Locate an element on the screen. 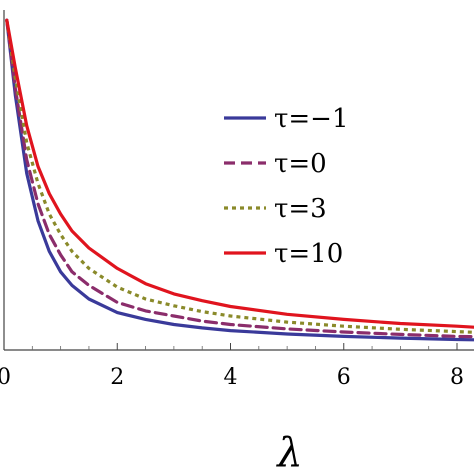 The height and width of the screenshot is (474, 474). x-tick-label: 4 is located at coordinates (231, 377).